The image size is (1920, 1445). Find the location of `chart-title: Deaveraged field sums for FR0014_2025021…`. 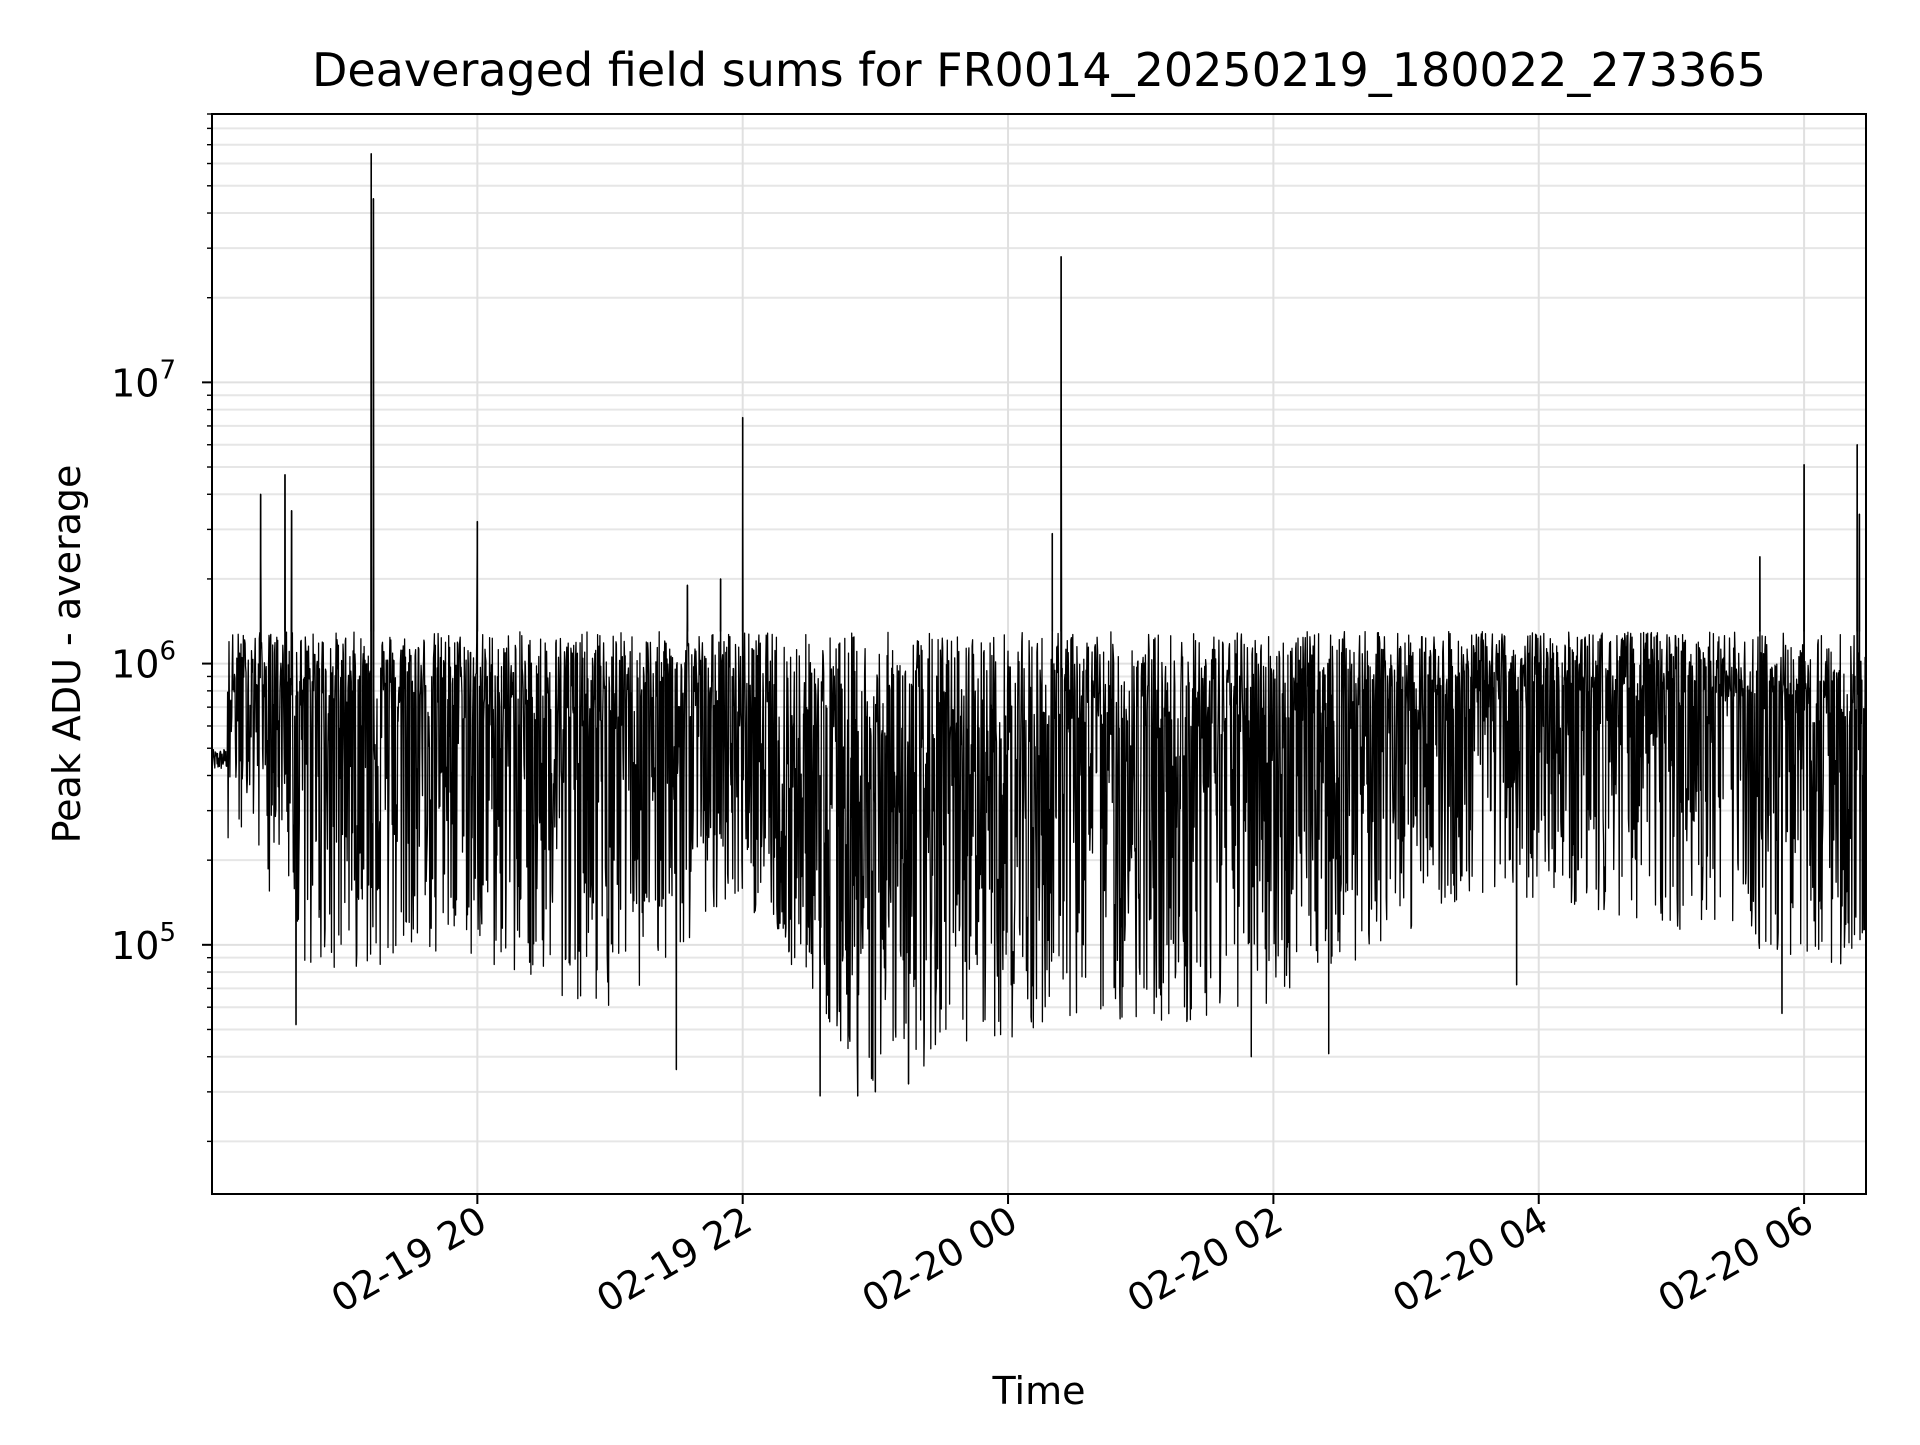

chart-title: Deaveraged field sums for FR0014_2025021… is located at coordinates (1039, 70).